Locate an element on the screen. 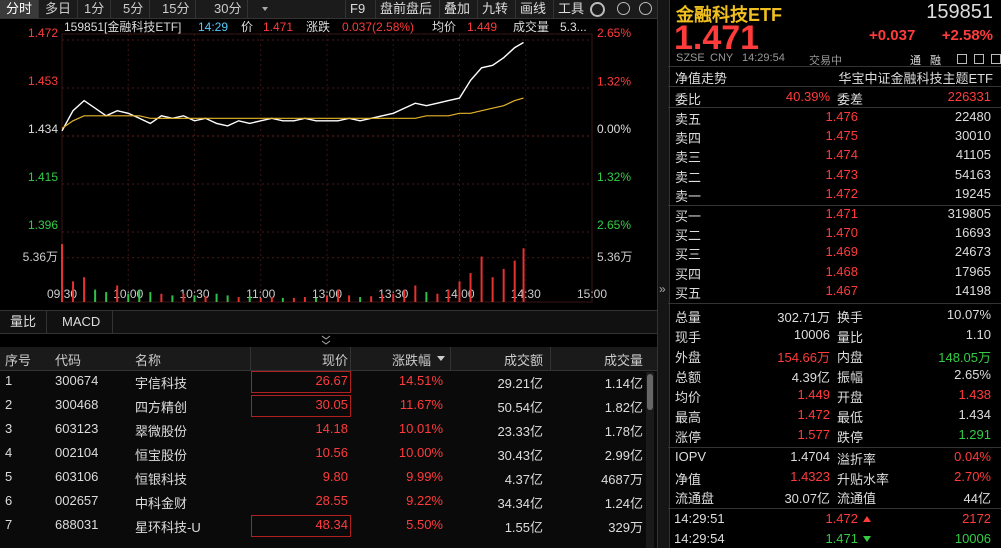 Image resolution: width=1001 pixels, height=548 pixels. table-cell: 7 is located at coordinates (9, 524).